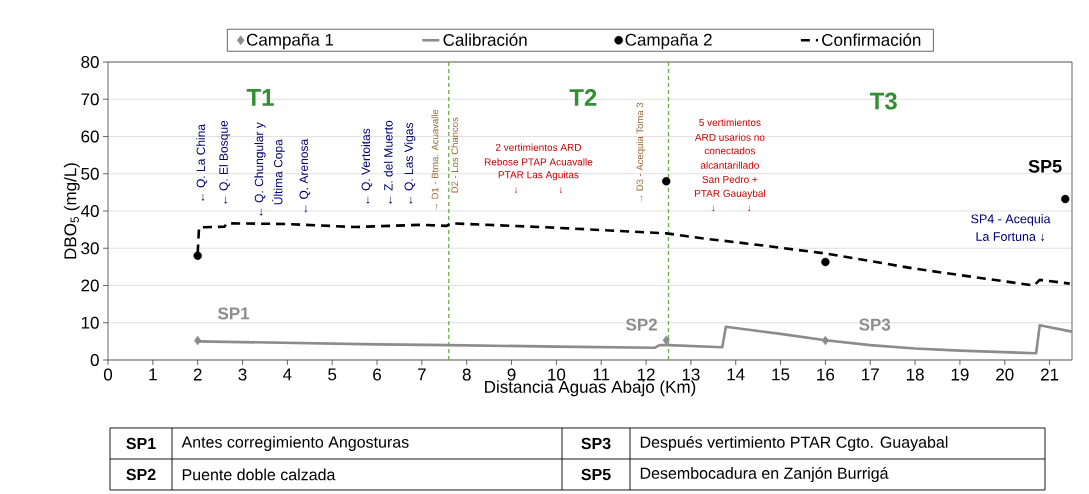  Describe the element at coordinates (225, 162) in the screenshot. I see `annotation: ← Q. El Bosque` at that location.